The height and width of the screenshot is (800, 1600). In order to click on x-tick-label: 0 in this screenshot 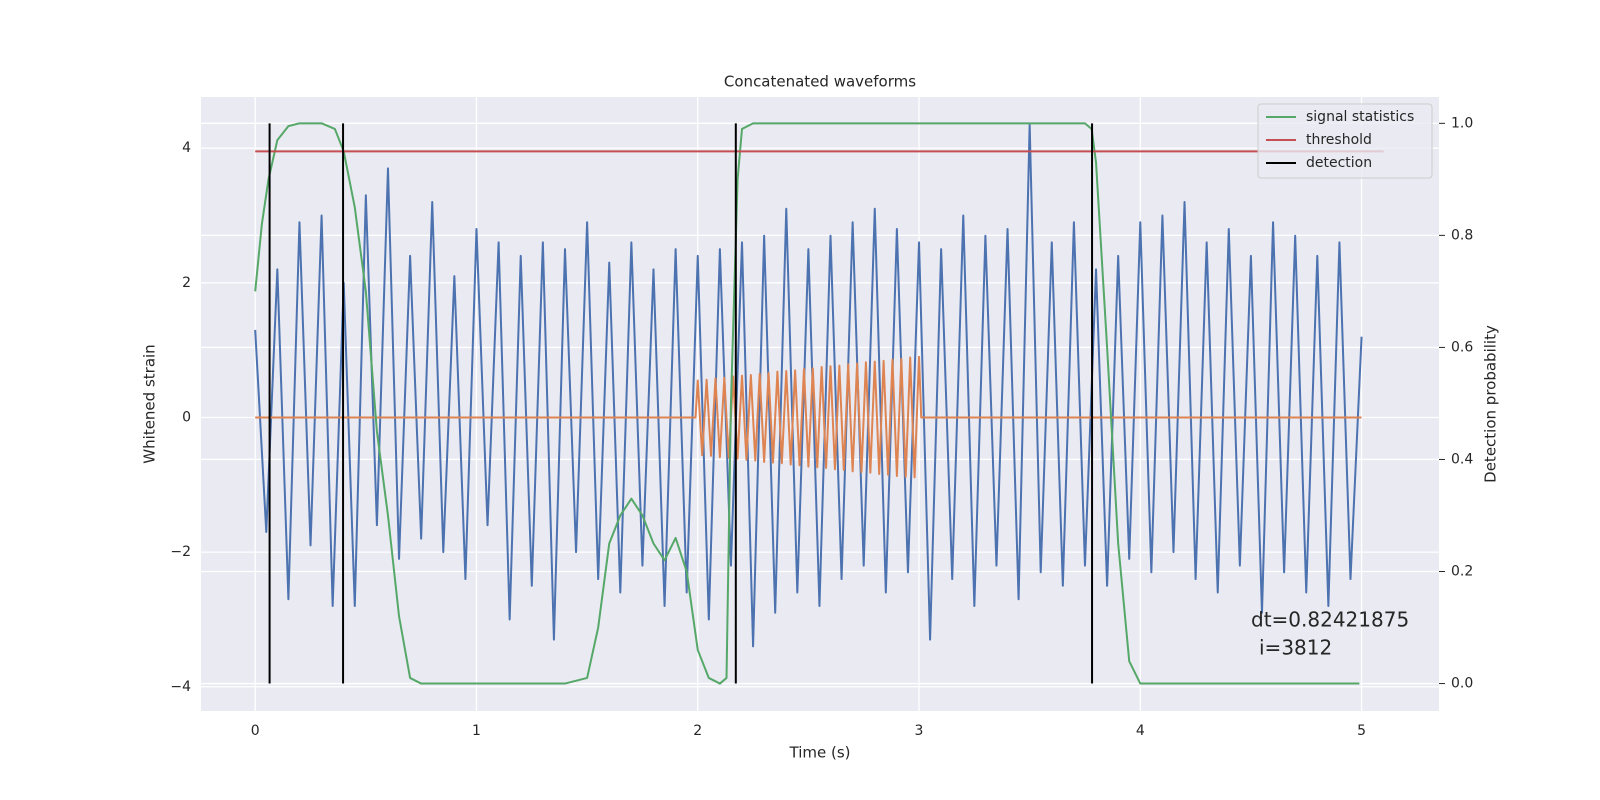, I will do `click(255, 731)`.